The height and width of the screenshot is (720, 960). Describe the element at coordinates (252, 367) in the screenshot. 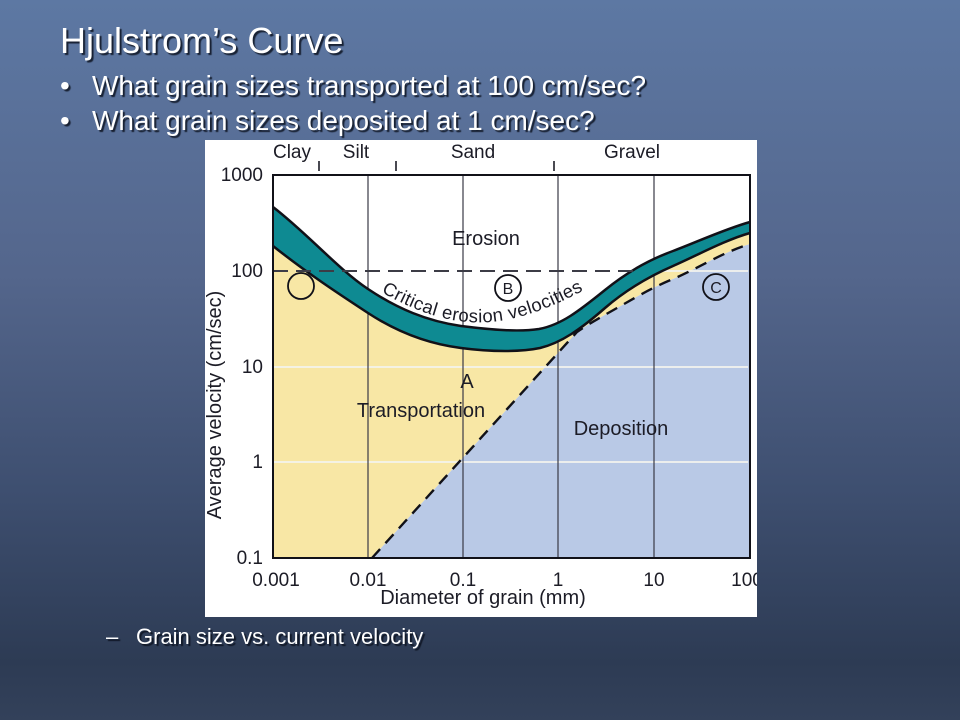

I see `y-tick-10: 10` at that location.